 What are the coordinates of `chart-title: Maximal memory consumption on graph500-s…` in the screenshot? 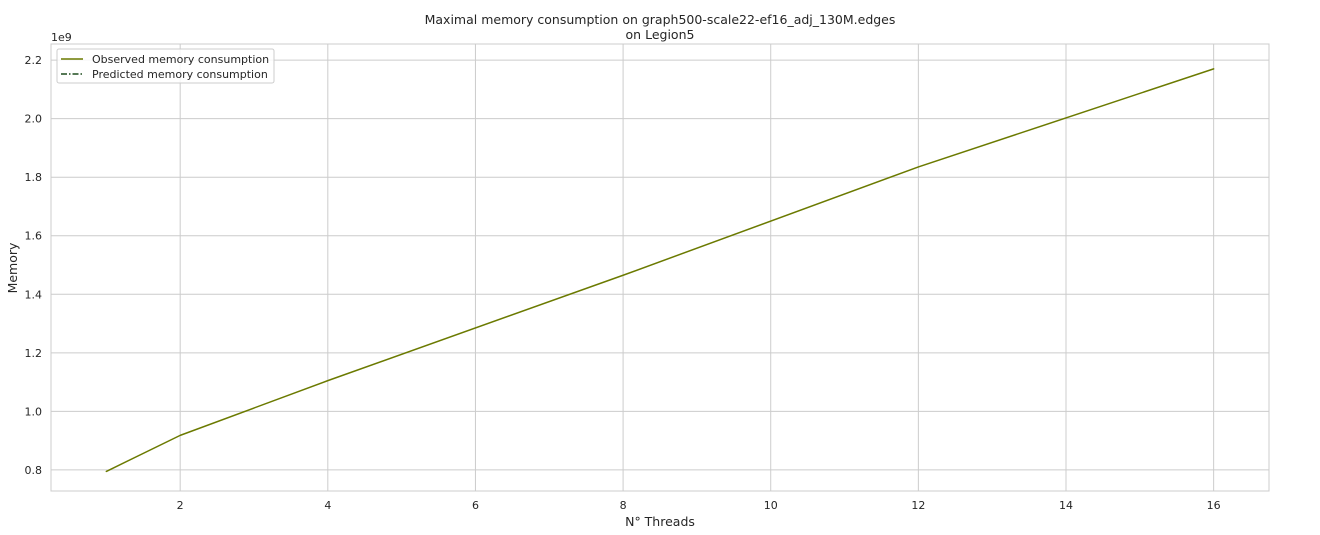 It's located at (660, 19).